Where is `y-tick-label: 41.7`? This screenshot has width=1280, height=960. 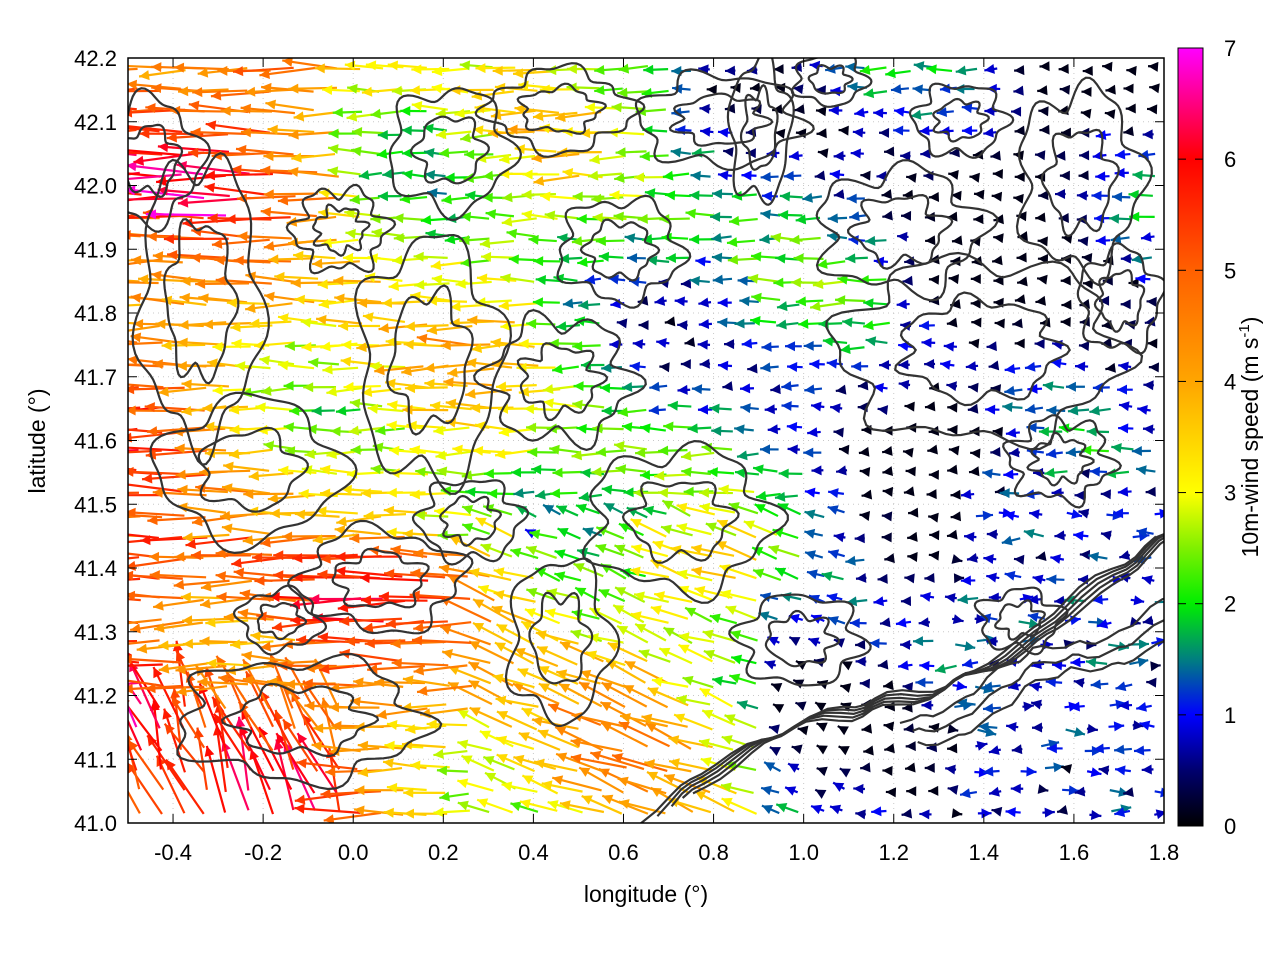
y-tick-label: 41.7 is located at coordinates (95, 377).